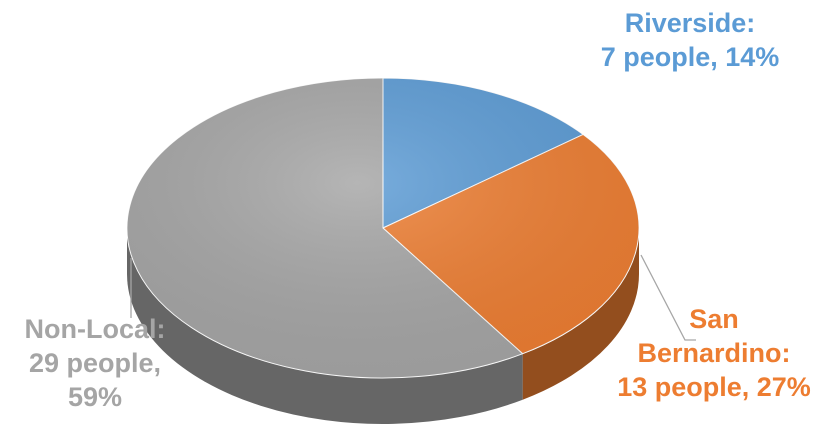 This screenshot has height=431, width=832. Describe the element at coordinates (668, 297) in the screenshot. I see `leader-line-san-bernardino` at that location.